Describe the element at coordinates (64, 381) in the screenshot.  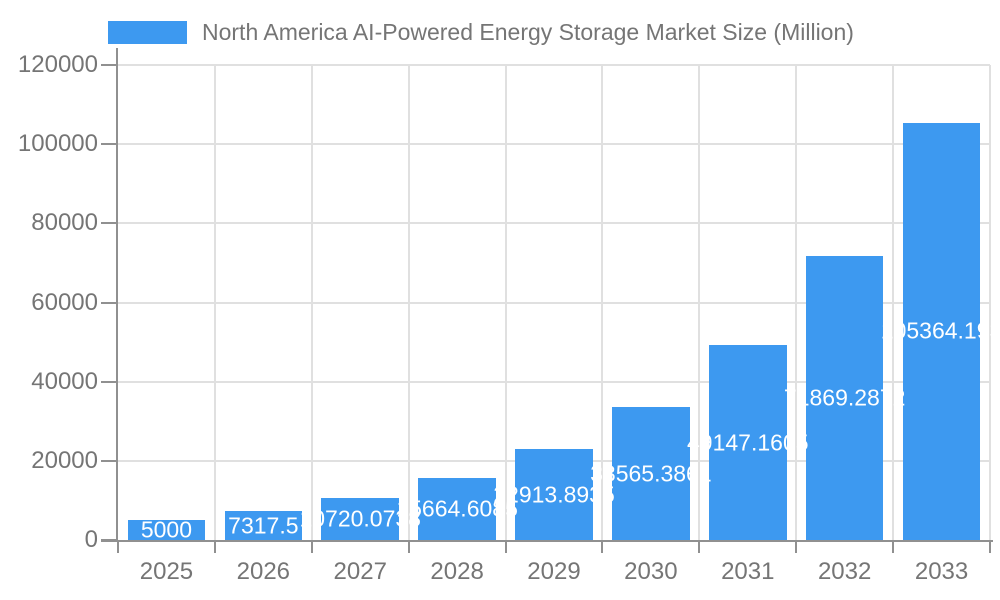
I see `y-axis-tick-label: 40000` at that location.